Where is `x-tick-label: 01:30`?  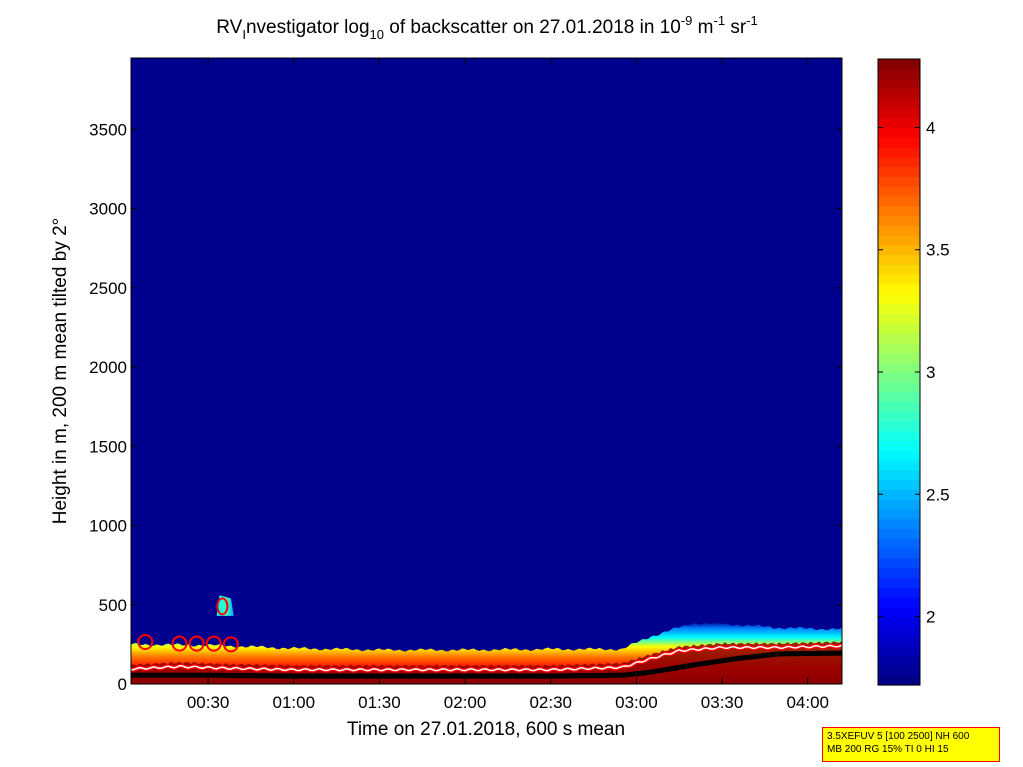
x-tick-label: 01:30 is located at coordinates (379, 702).